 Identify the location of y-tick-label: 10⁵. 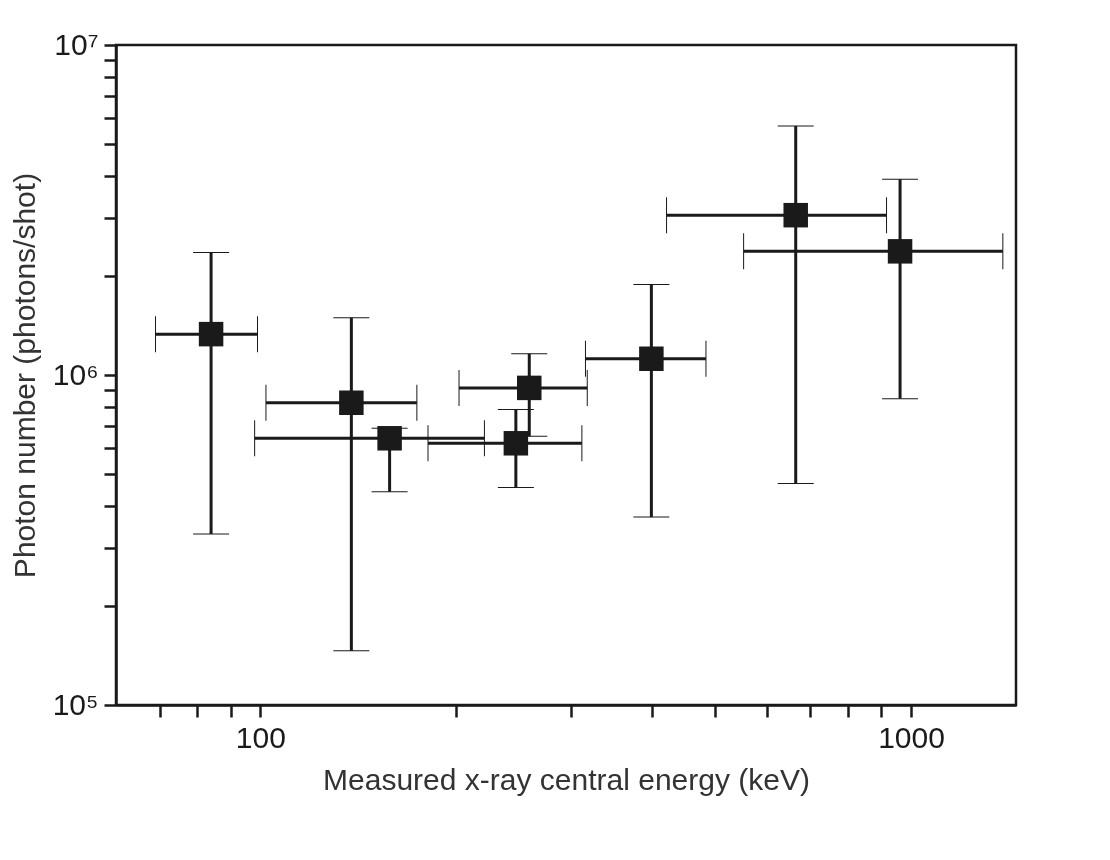
(75, 704).